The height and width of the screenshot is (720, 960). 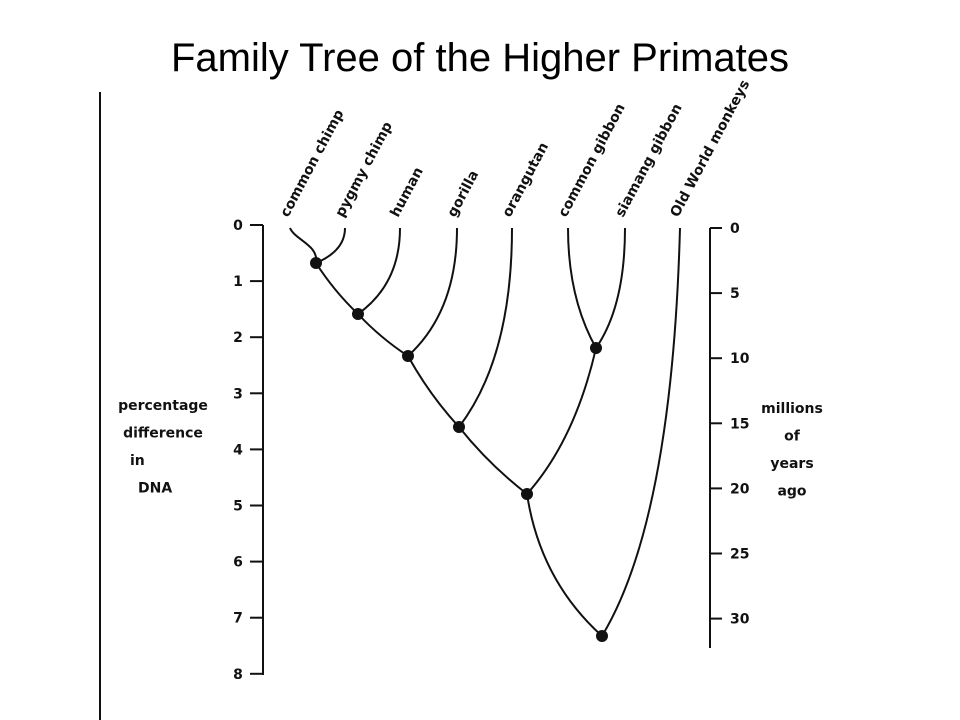 What do you see at coordinates (238, 563) in the screenshot?
I see `left-tick-label: 6` at bounding box center [238, 563].